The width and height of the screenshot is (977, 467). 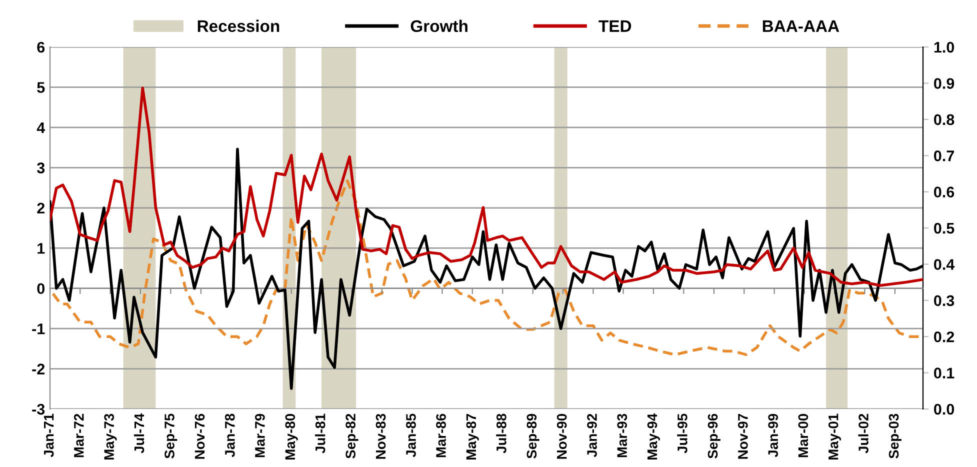 I want to click on y-tick-label: 4, so click(x=41, y=127).